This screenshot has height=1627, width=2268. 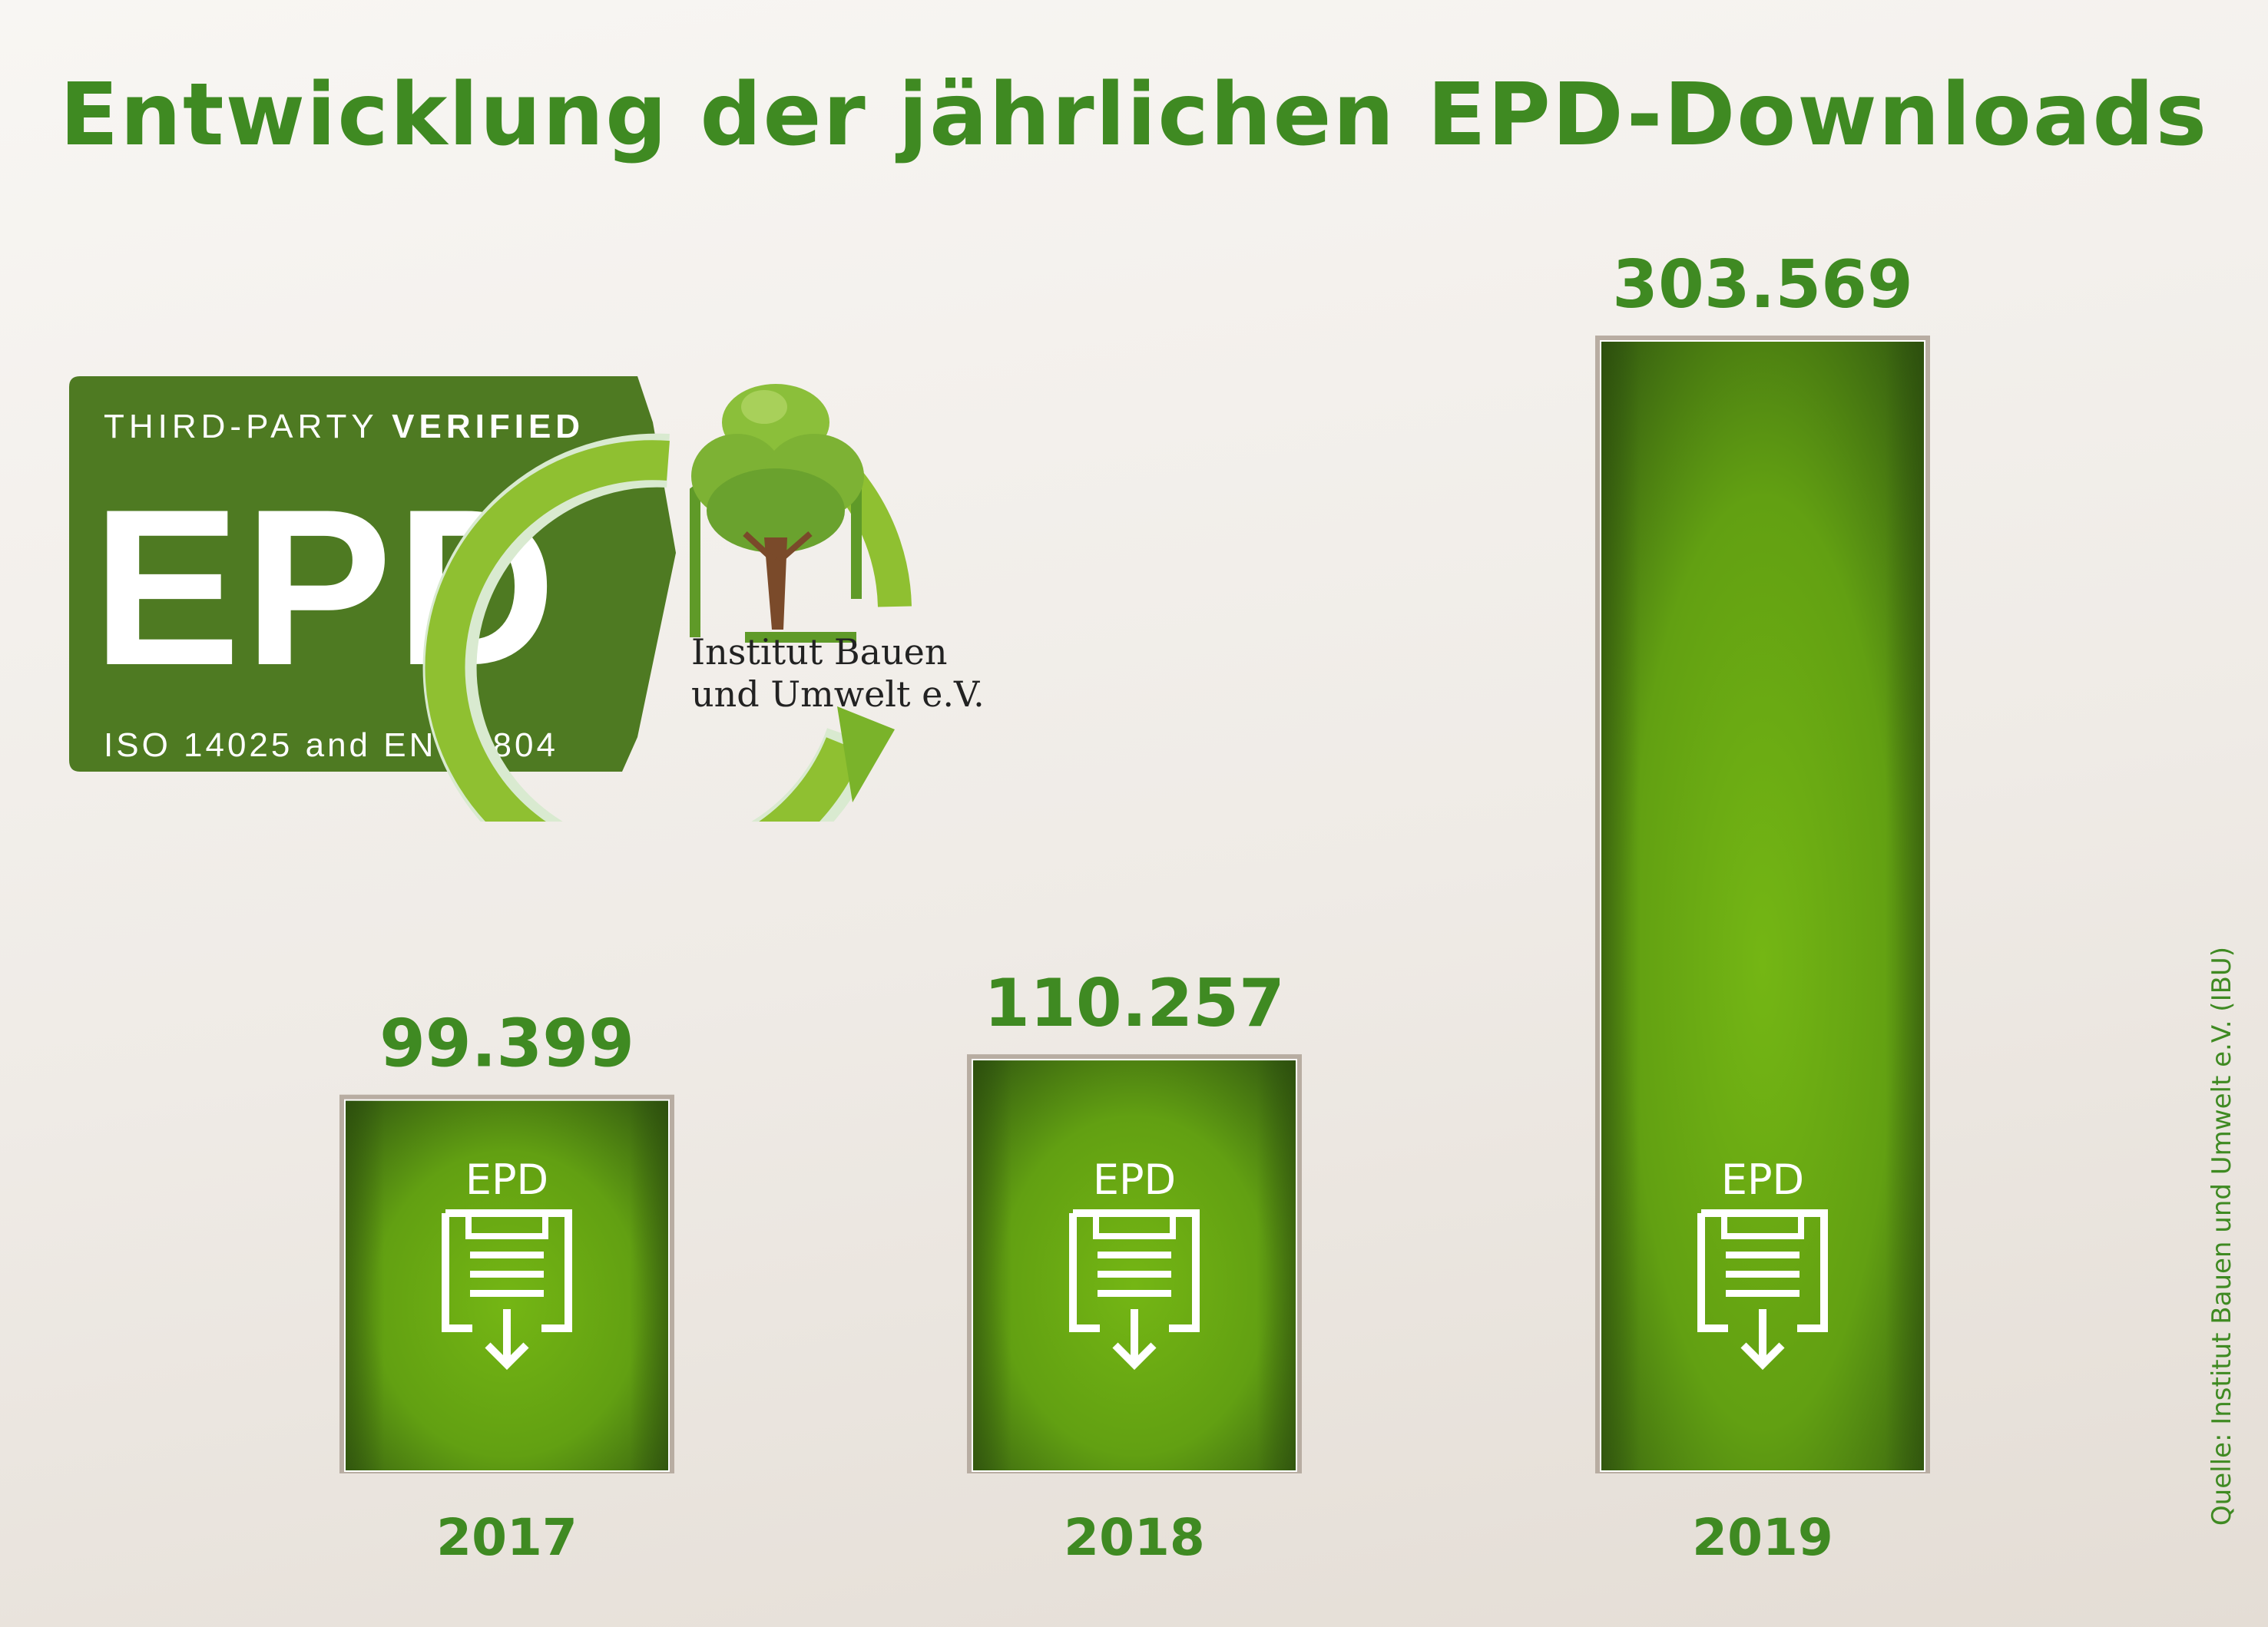 I want to click on category-label: 2019, so click(x=1762, y=1538).